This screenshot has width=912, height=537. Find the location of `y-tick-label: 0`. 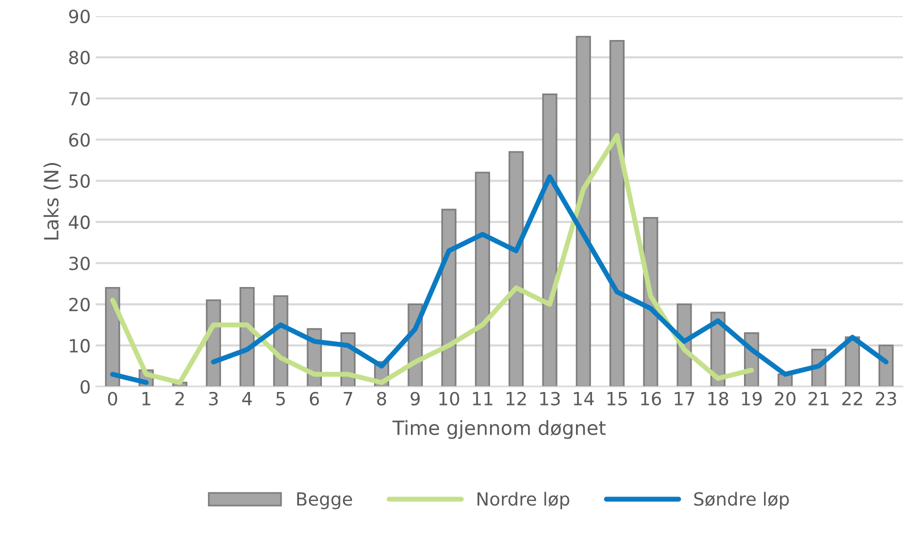

y-tick-label: 0 is located at coordinates (85, 387).